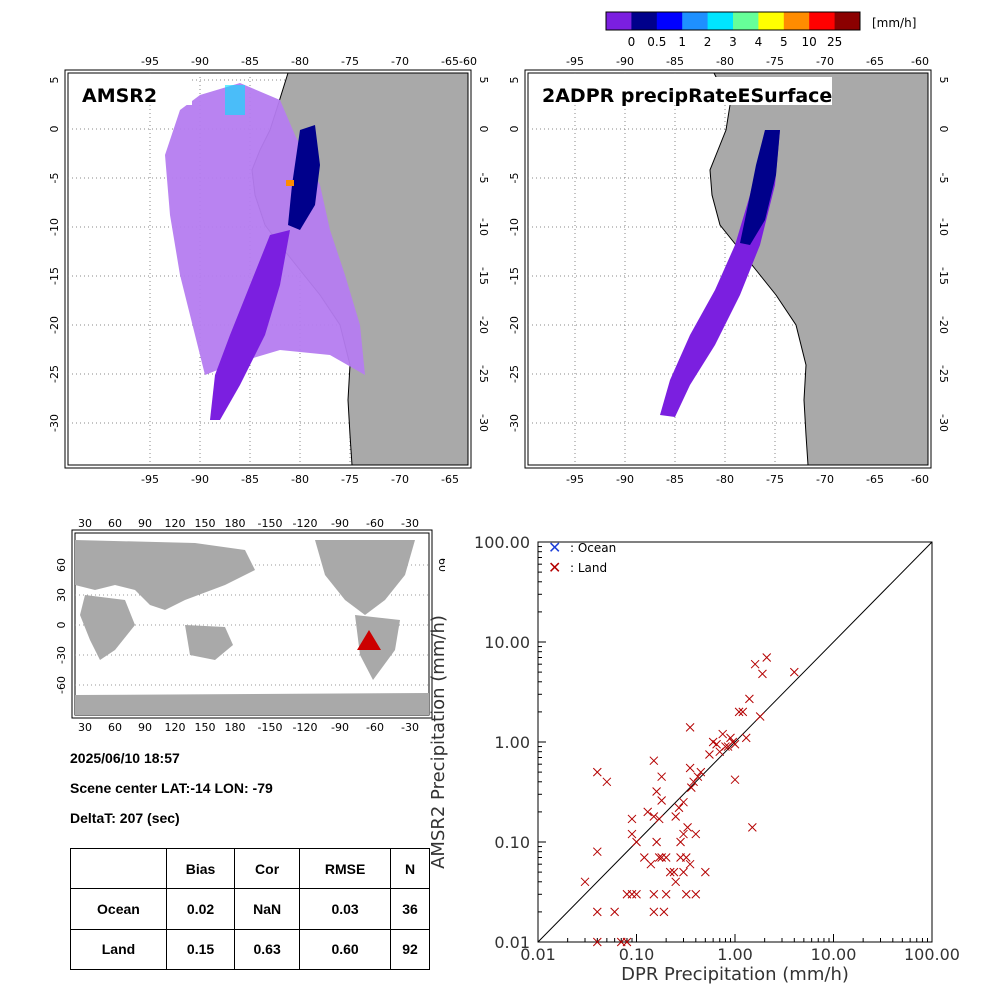 Image resolution: width=1000 pixels, height=1000 pixels. I want to click on stats-header-row: Bias Cor RMSE N, so click(250, 868).